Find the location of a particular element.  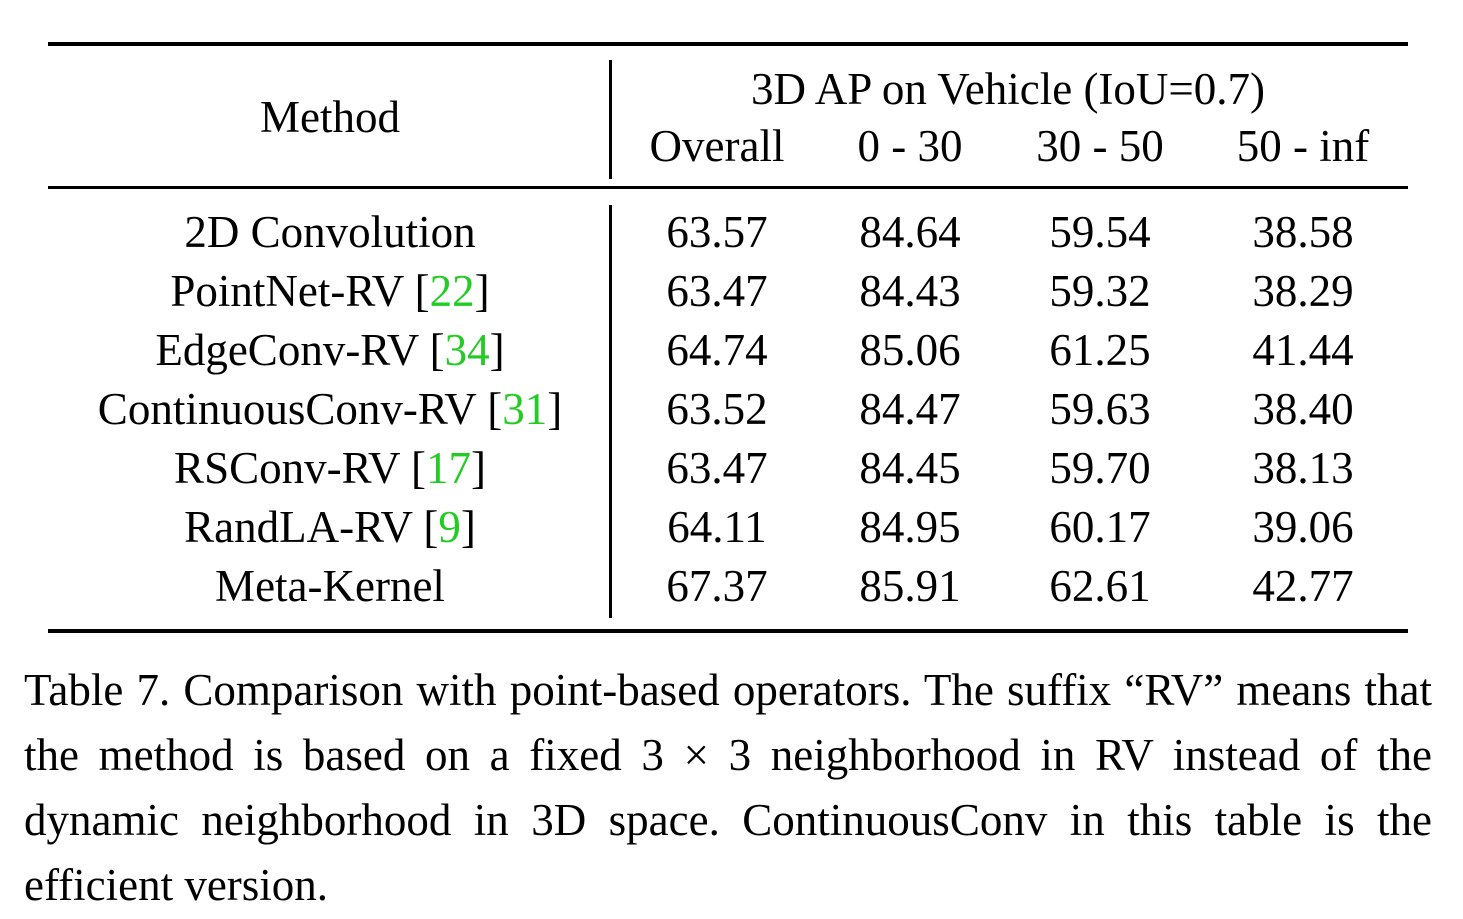

value-cell: 42.77 is located at coordinates (1303, 586).